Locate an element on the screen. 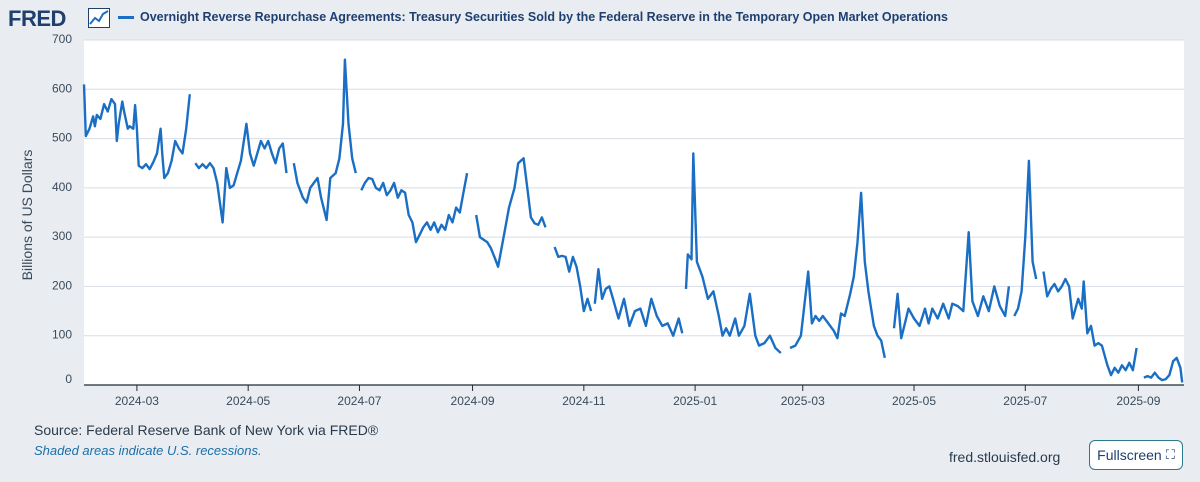 This screenshot has height=482, width=1200. site-link: fred.stlouisfed.org is located at coordinates (1005, 457).